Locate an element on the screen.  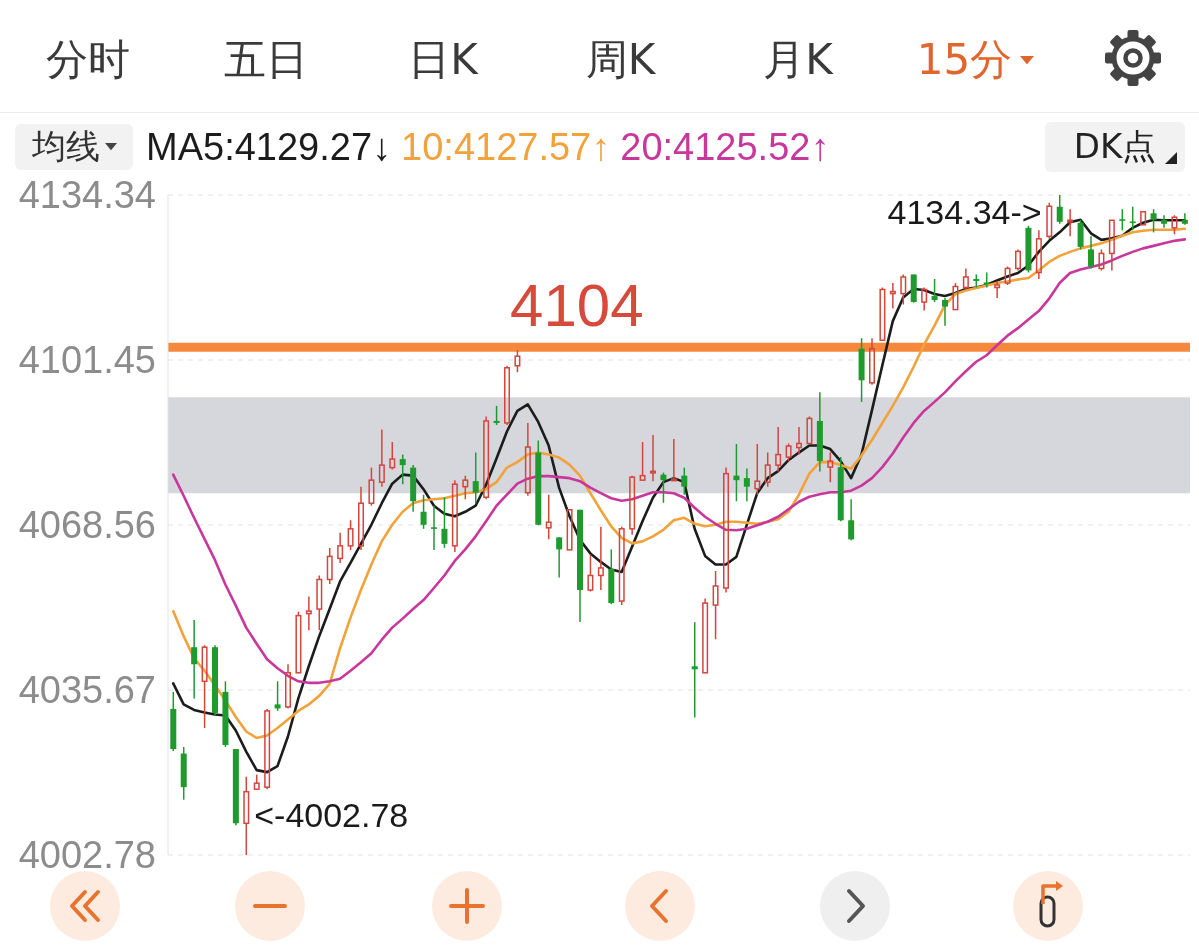
annotation: <-4002.78 is located at coordinates (331, 815).